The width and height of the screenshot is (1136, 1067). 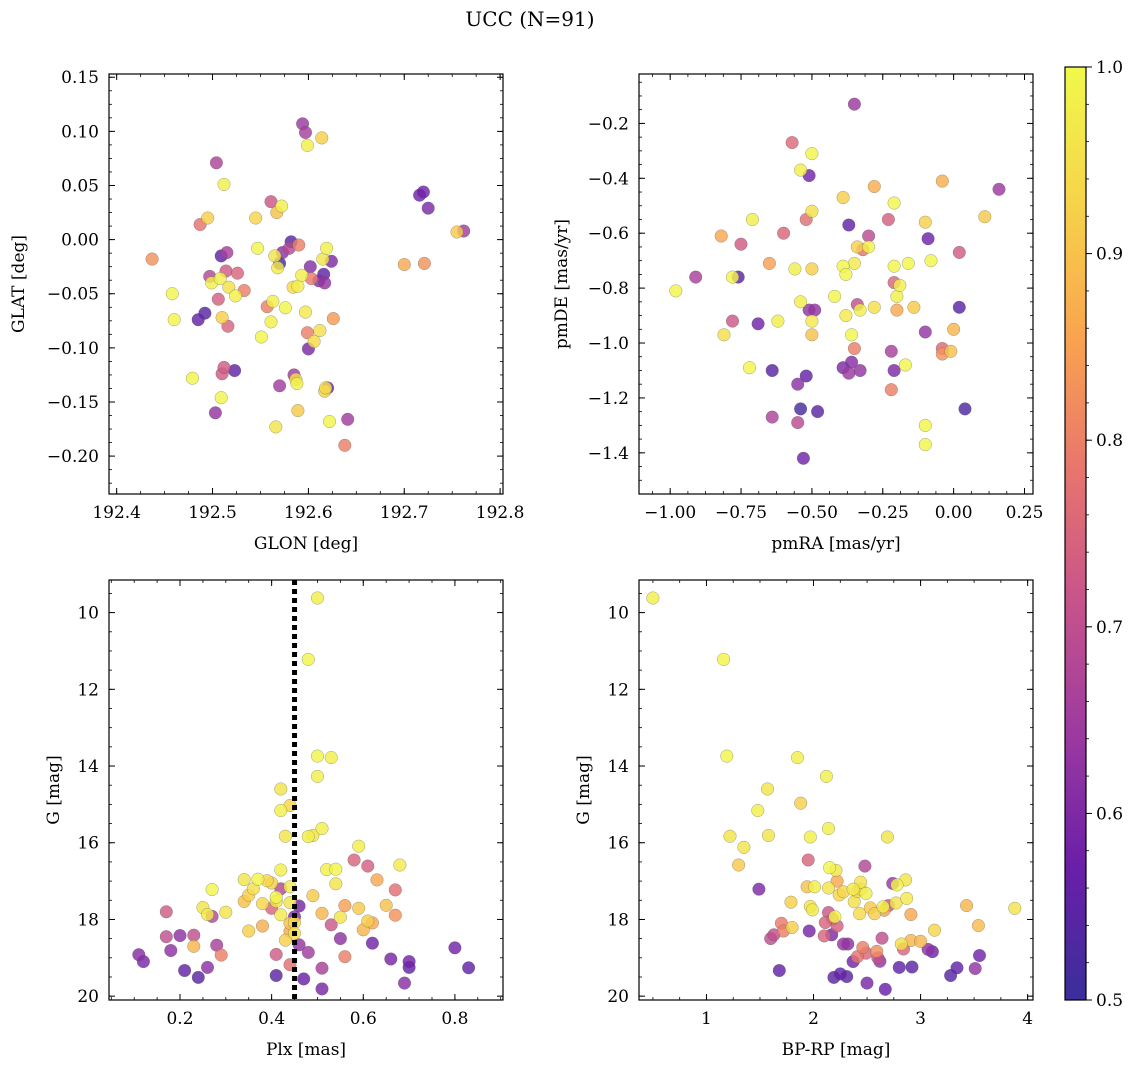 What do you see at coordinates (670, 513) in the screenshot?
I see `x-tick-label: −1.00` at bounding box center [670, 513].